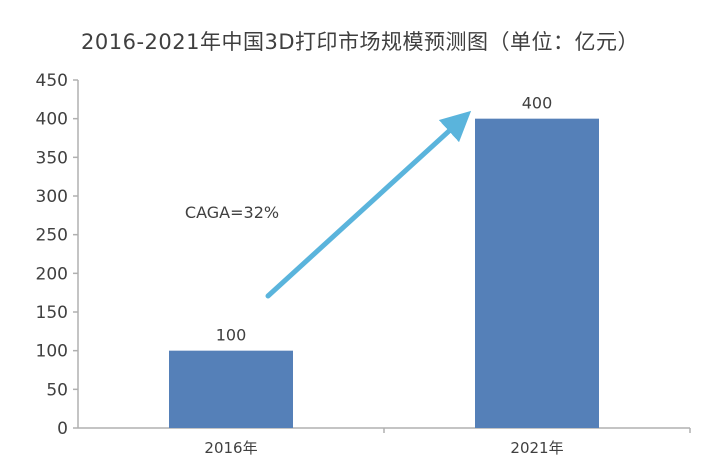 The height and width of the screenshot is (476, 720). I want to click on y-tick-label: 300, so click(52, 197).